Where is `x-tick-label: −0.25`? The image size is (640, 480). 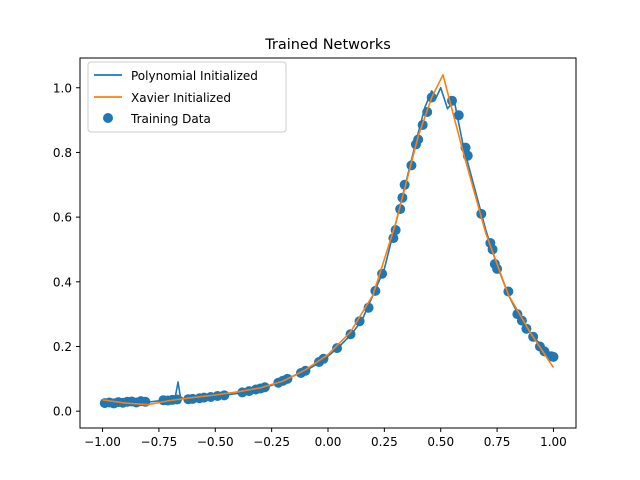 x-tick-label: −0.25 is located at coordinates (271, 442).